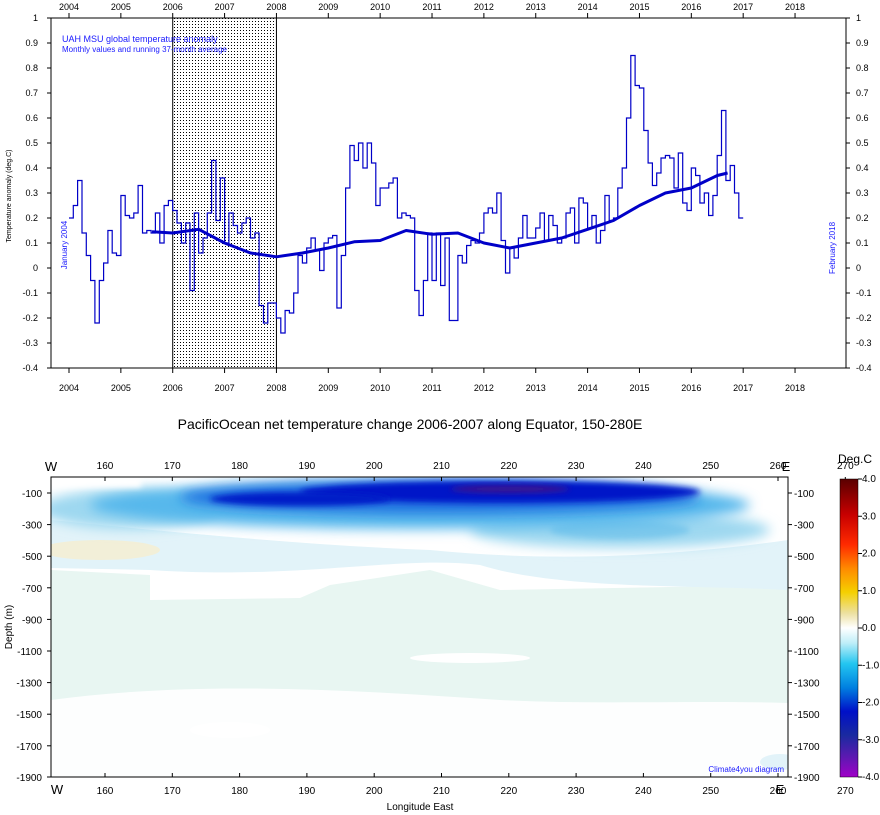 This screenshot has height=815, width=880. What do you see at coordinates (374, 466) in the screenshot?
I see `lon-tick-label-top: 200` at bounding box center [374, 466].